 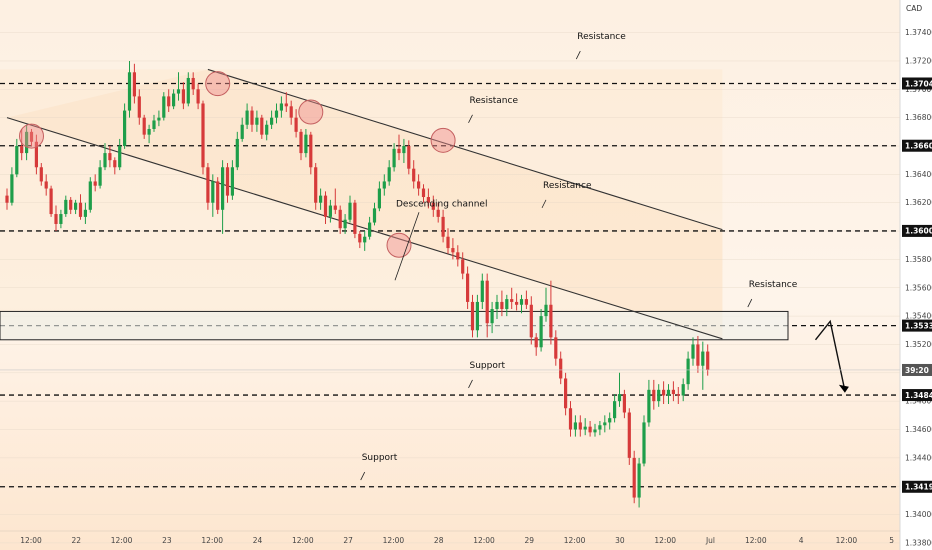 What do you see at coordinates (167, 540) in the screenshot?
I see `x-tick-label: 23` at bounding box center [167, 540].